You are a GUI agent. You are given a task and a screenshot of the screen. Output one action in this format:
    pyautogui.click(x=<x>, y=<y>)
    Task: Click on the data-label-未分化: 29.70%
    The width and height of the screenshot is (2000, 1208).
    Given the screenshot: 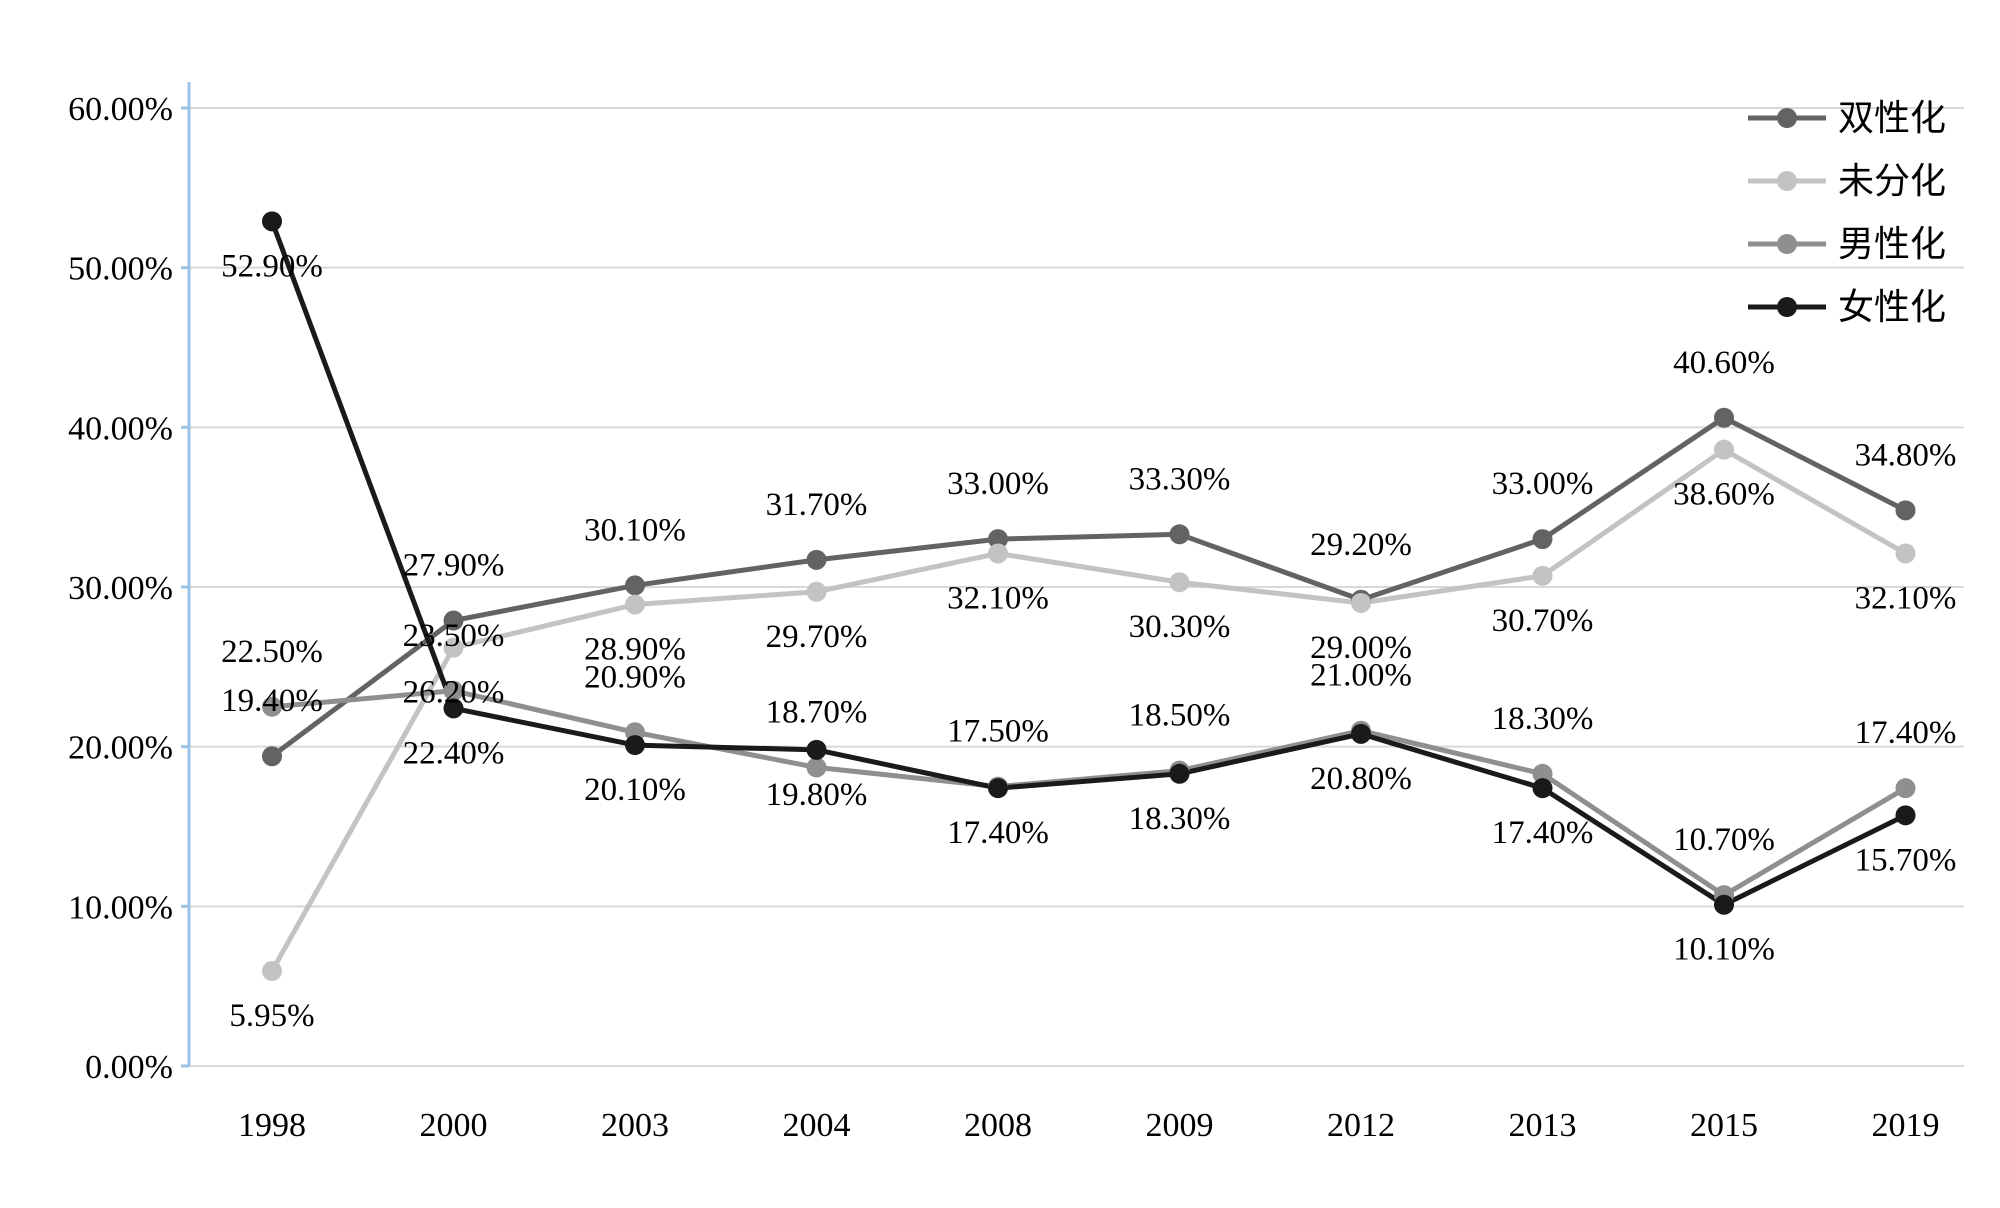 What is the action you would take?
    pyautogui.click(x=817, y=637)
    